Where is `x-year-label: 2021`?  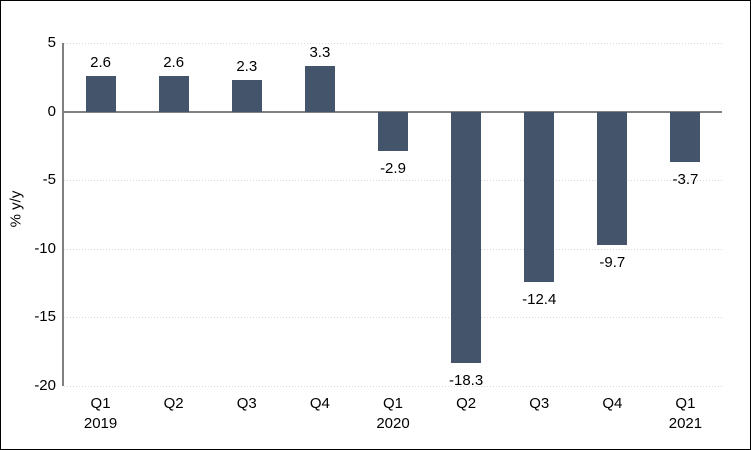
x-year-label: 2021 is located at coordinates (685, 423).